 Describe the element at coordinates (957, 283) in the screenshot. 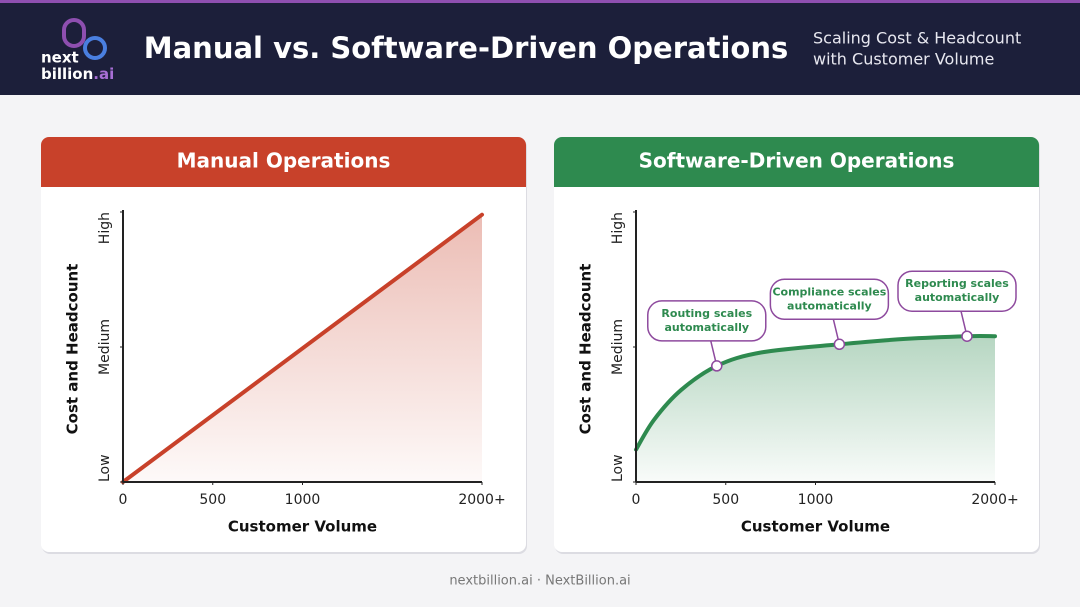

I see `annotation-text: Reporting scales` at that location.